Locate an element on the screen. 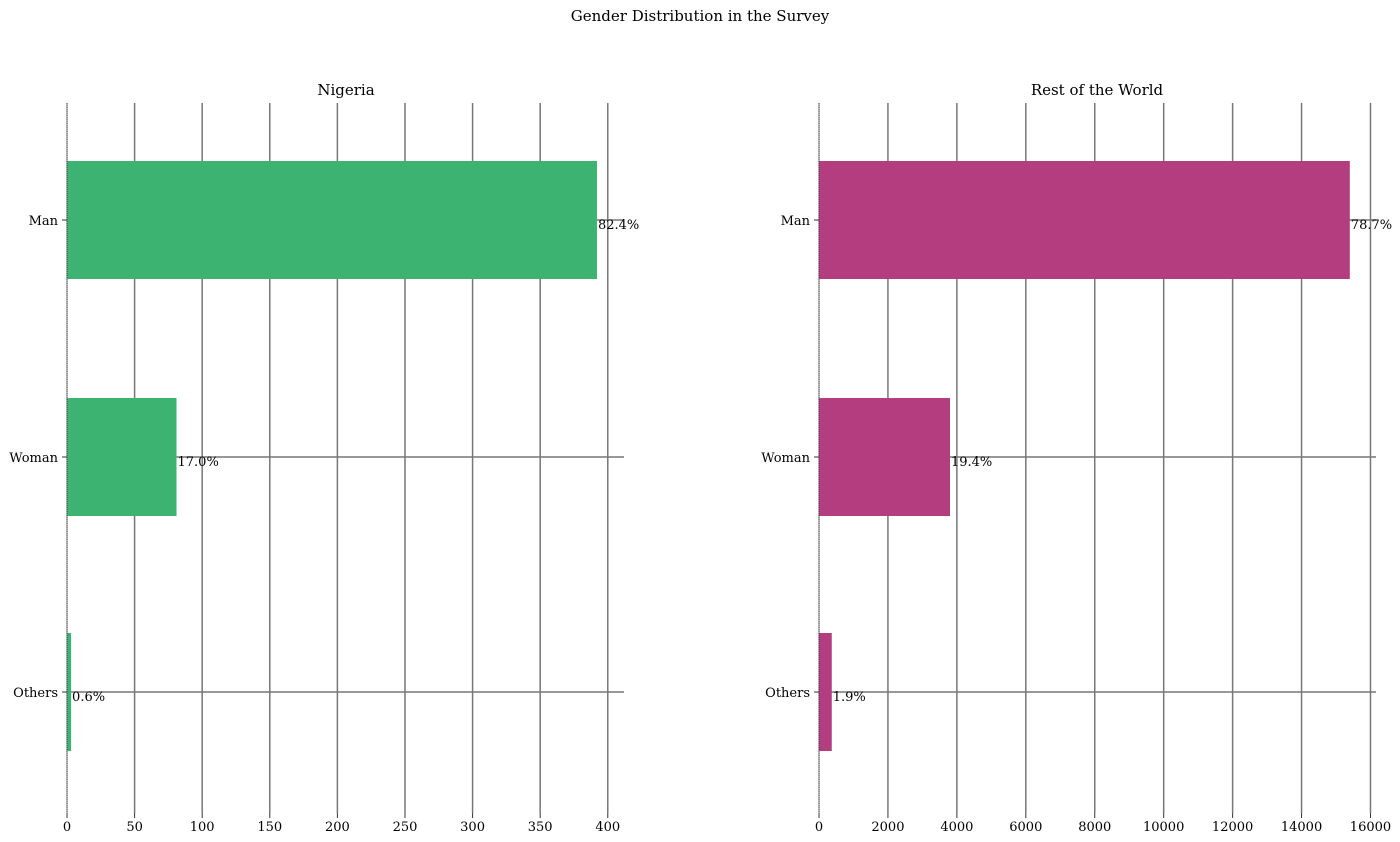  x-tick-label: 150 is located at coordinates (269, 827).